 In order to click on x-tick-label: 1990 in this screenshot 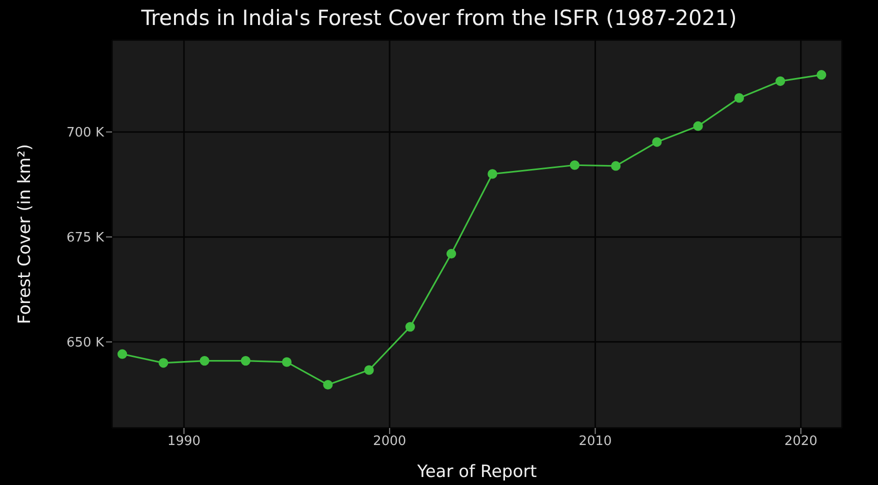, I will do `click(184, 442)`.